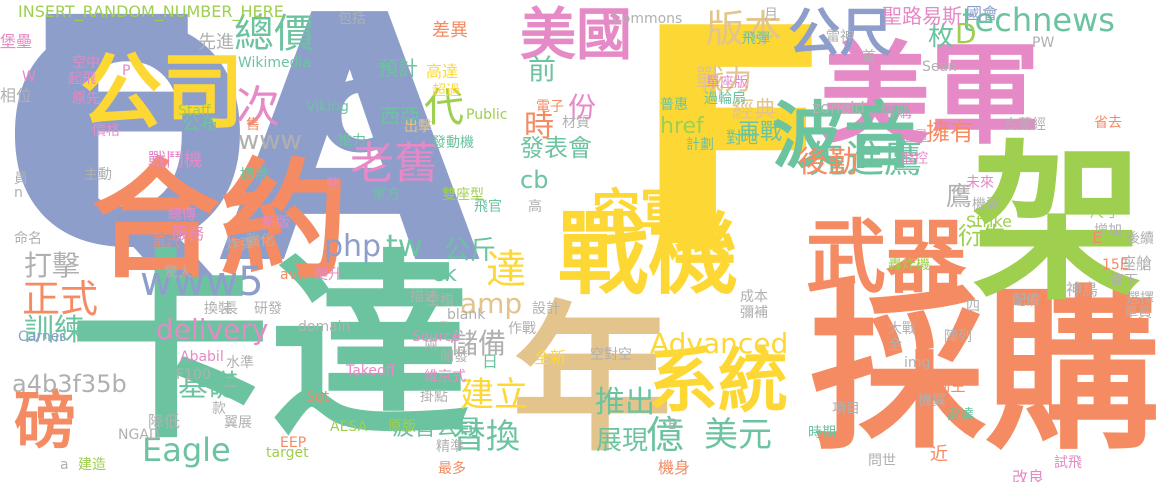 The height and width of the screenshot is (482, 1175). What do you see at coordinates (402, 427) in the screenshot?
I see `cloud-word: 原版` at bounding box center [402, 427].